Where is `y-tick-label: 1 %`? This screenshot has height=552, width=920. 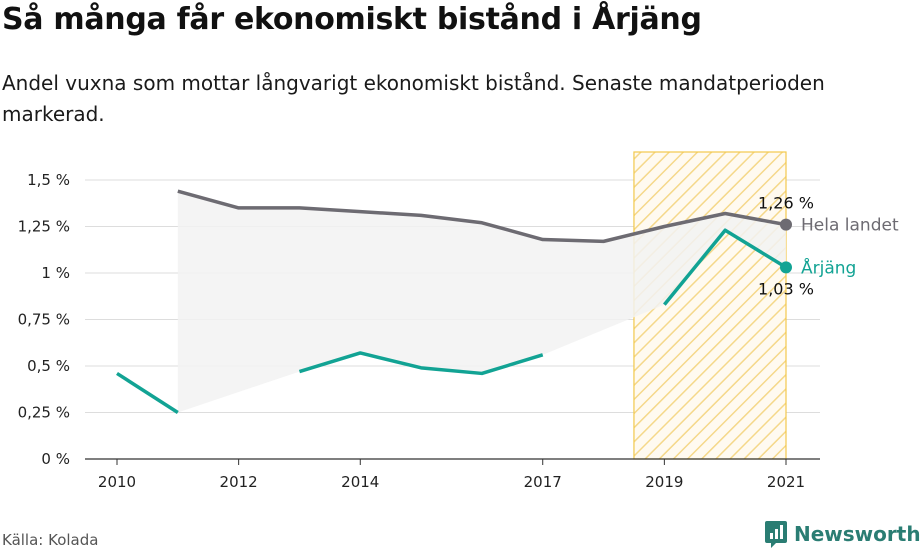 y-tick-label: 1 % is located at coordinates (55, 273).